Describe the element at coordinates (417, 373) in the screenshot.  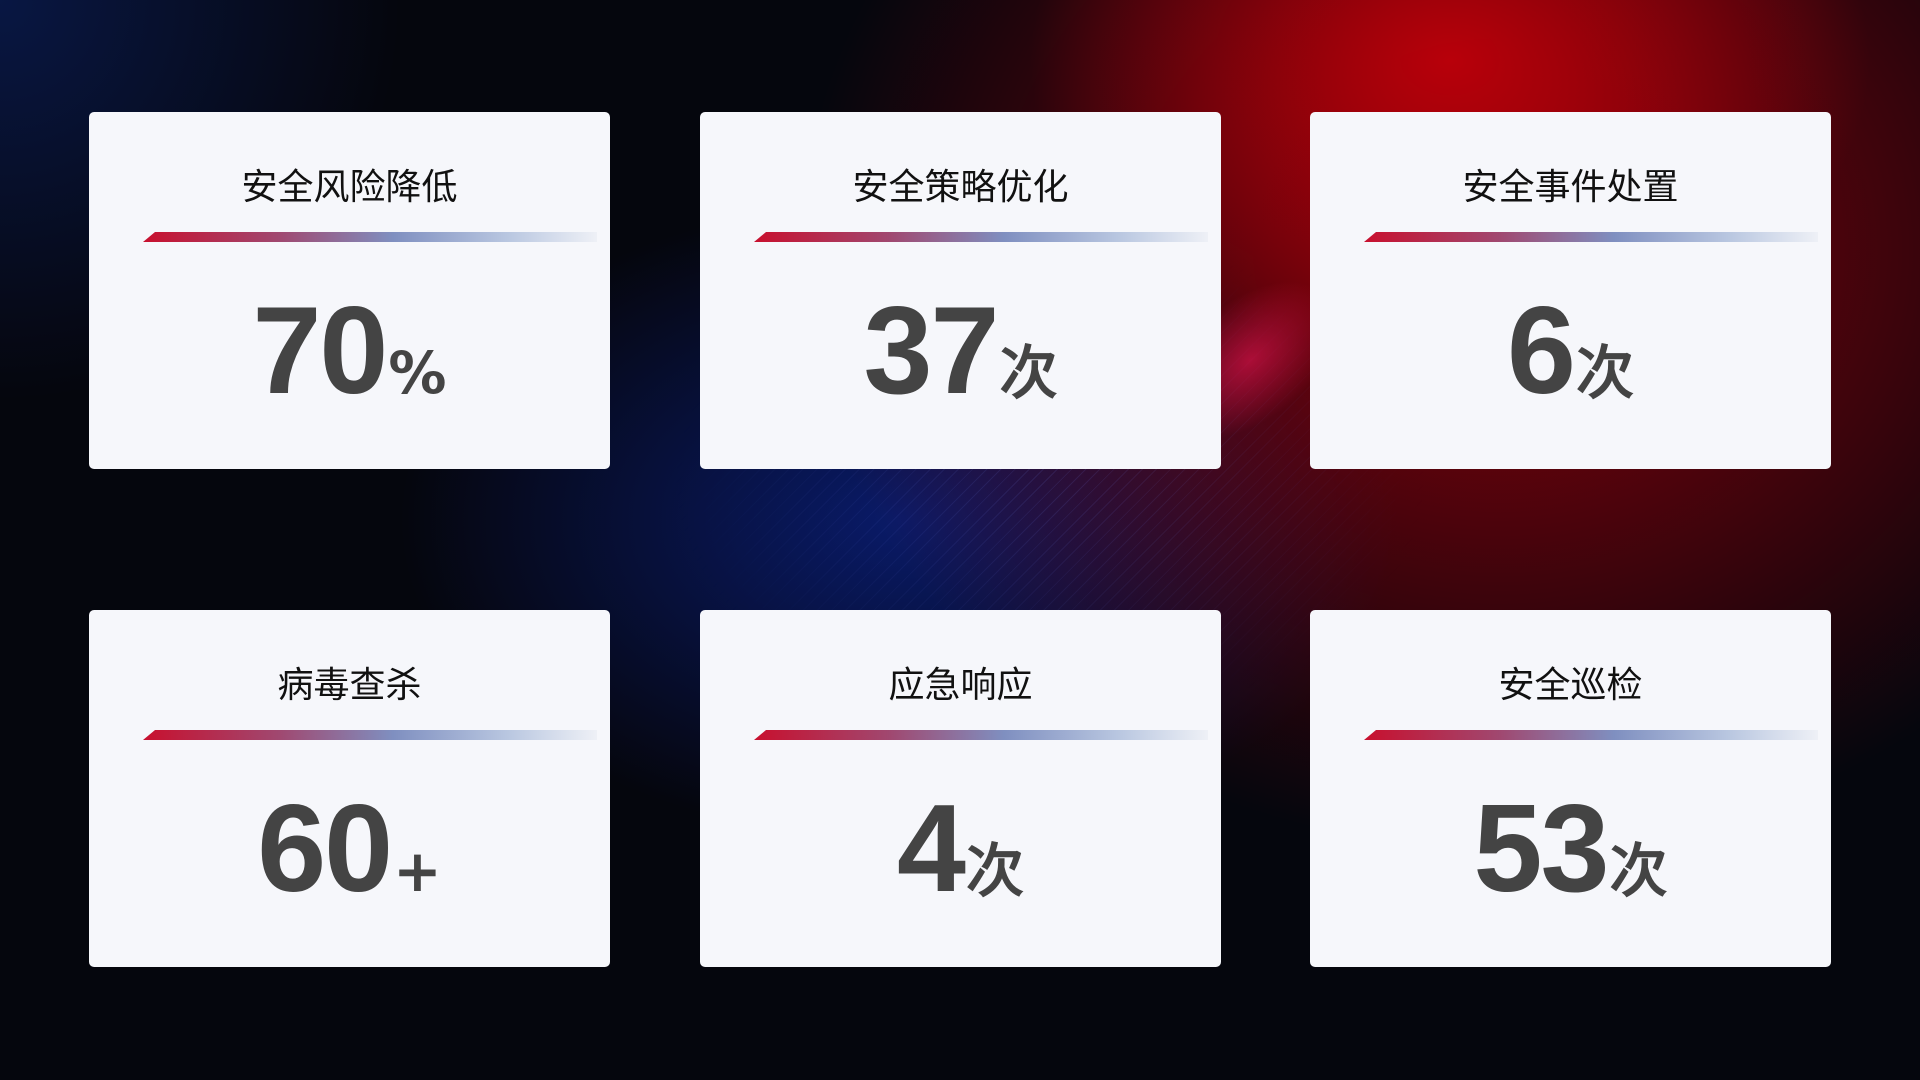
I see `value-unit: %` at that location.